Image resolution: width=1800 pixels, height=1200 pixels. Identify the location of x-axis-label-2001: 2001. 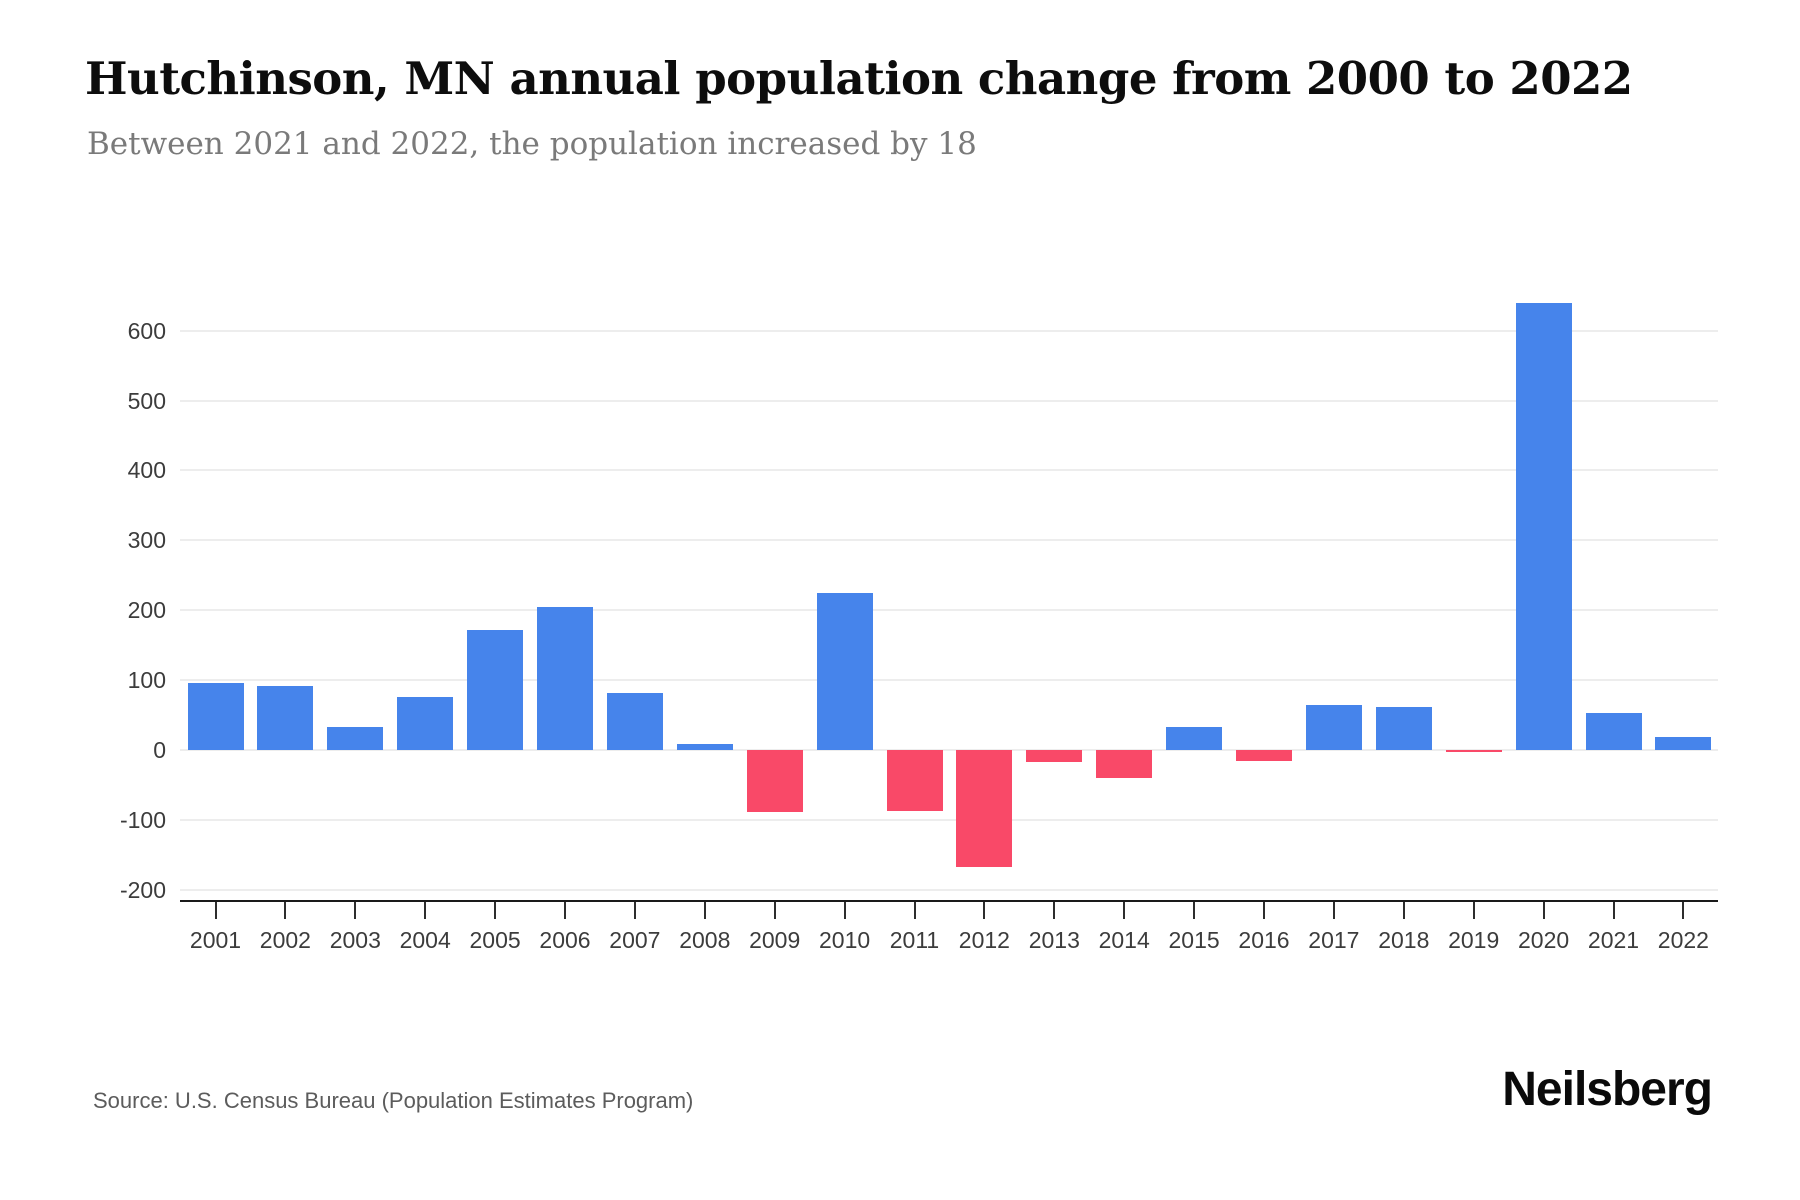
(215, 940).